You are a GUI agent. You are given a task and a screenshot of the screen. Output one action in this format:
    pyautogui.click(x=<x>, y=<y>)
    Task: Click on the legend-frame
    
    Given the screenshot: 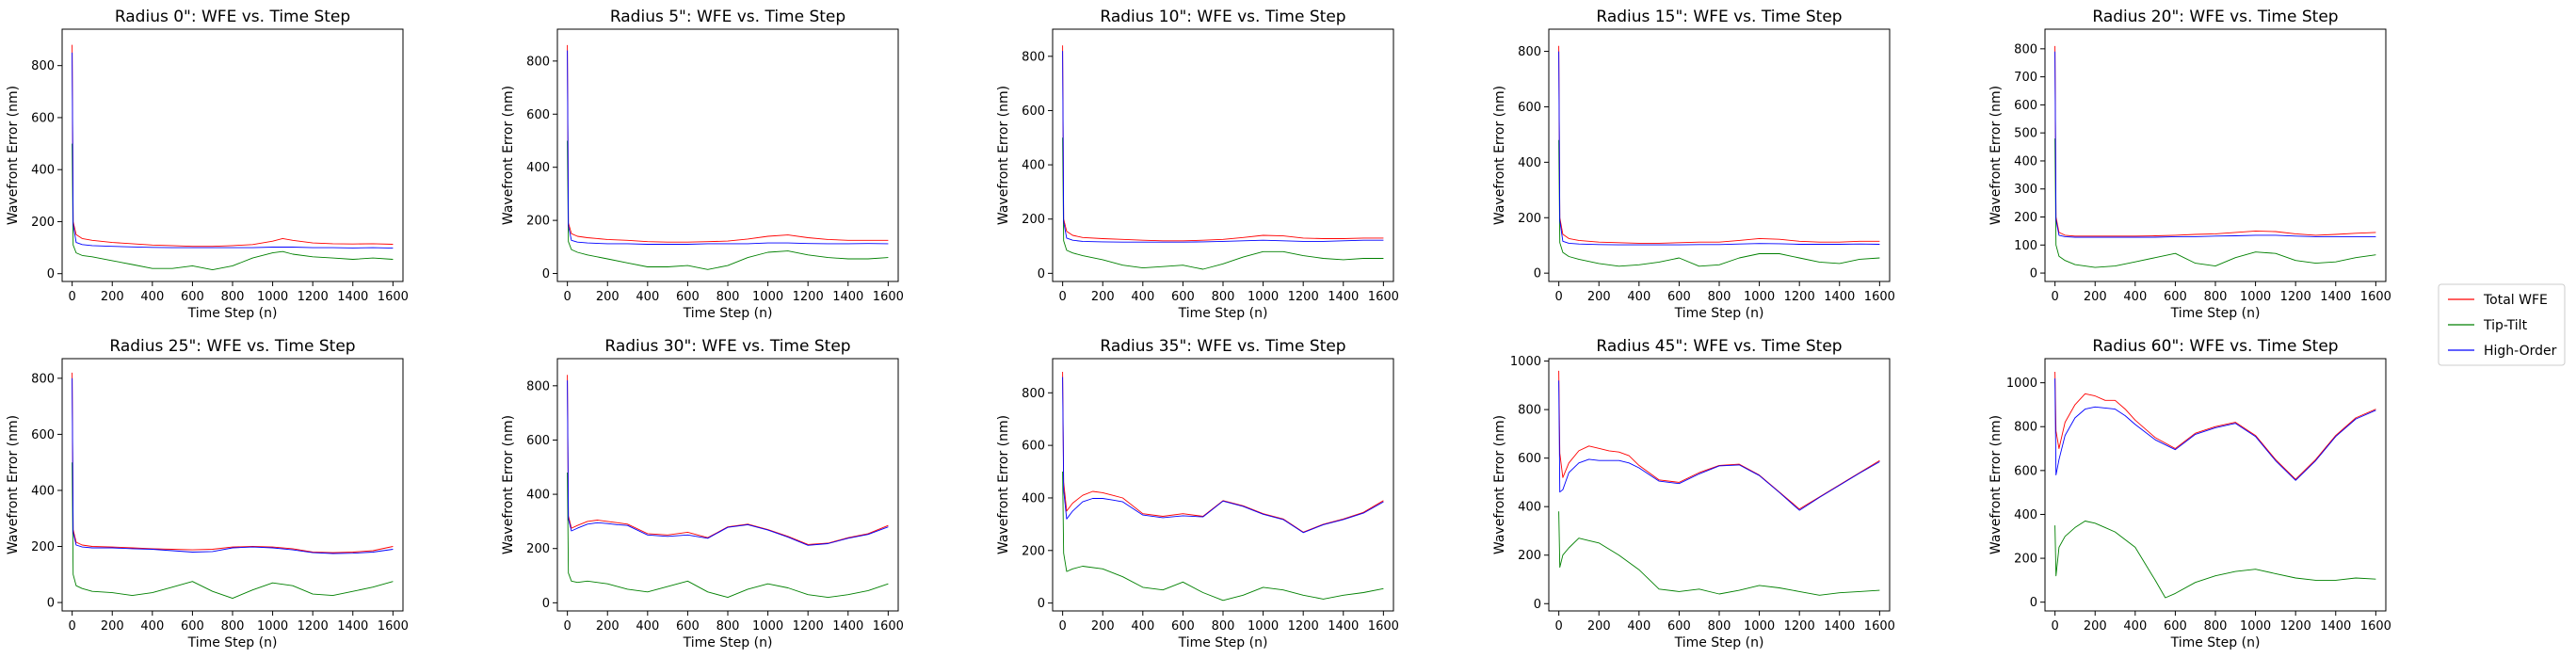 What is the action you would take?
    pyautogui.click(x=2502, y=324)
    